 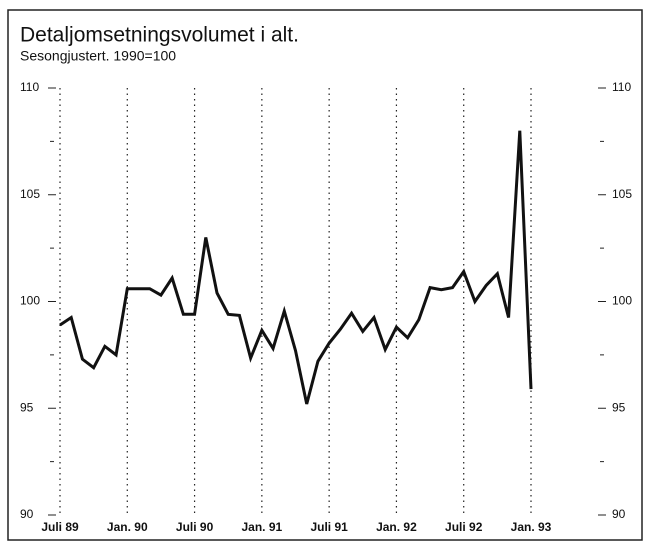 I want to click on x-tick-label: Juli 90, so click(x=195, y=527).